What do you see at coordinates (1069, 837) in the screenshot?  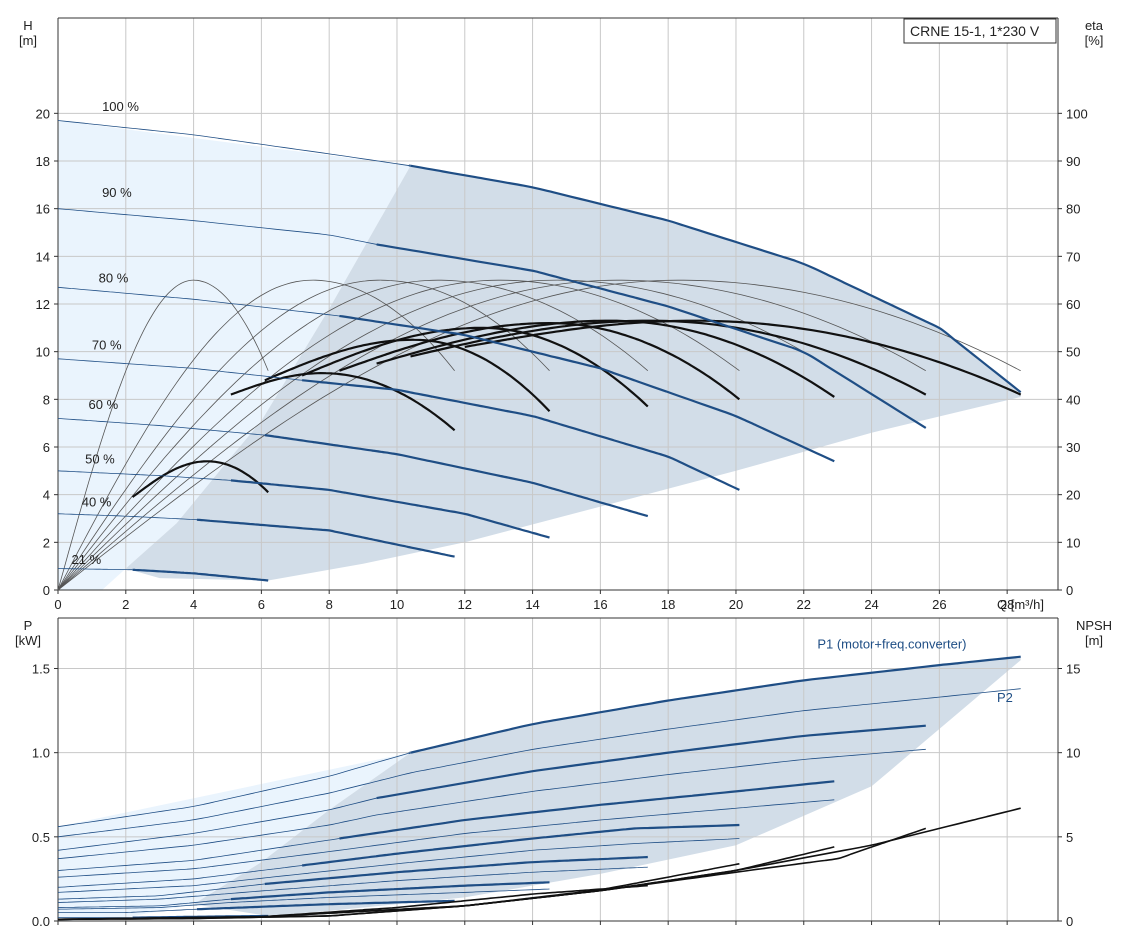 I see `tick-label-right: 5` at bounding box center [1069, 837].